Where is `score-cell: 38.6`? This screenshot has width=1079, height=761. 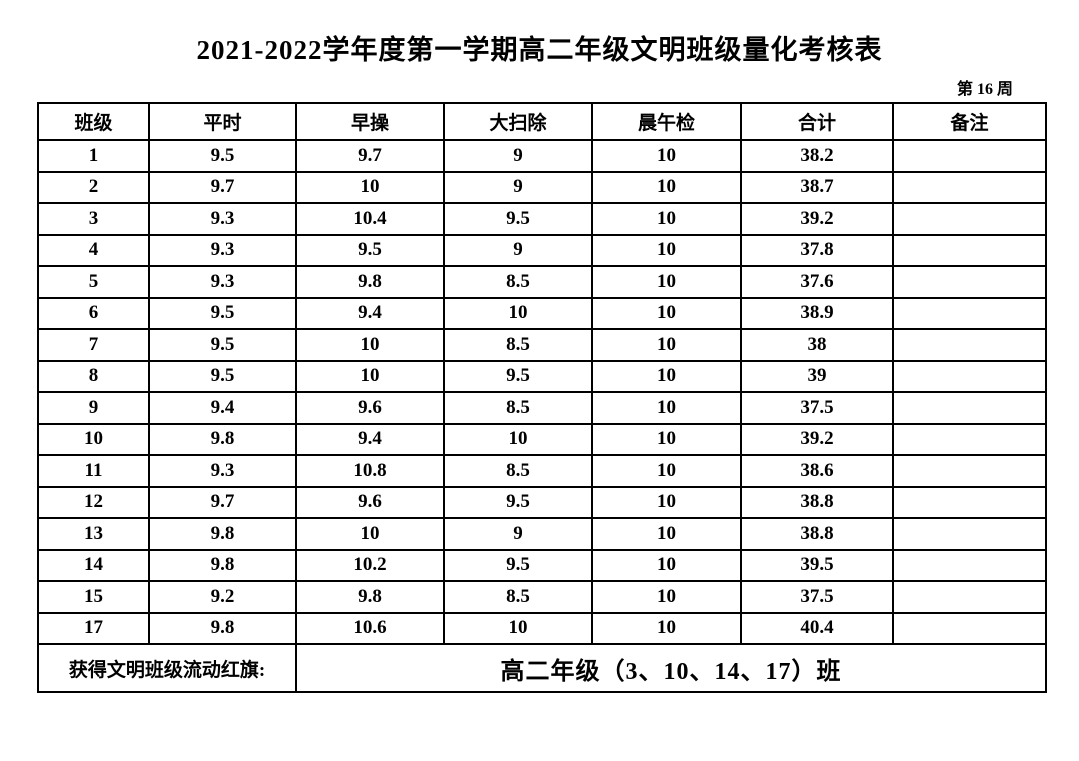
score-cell: 38.6 is located at coordinates (817, 471).